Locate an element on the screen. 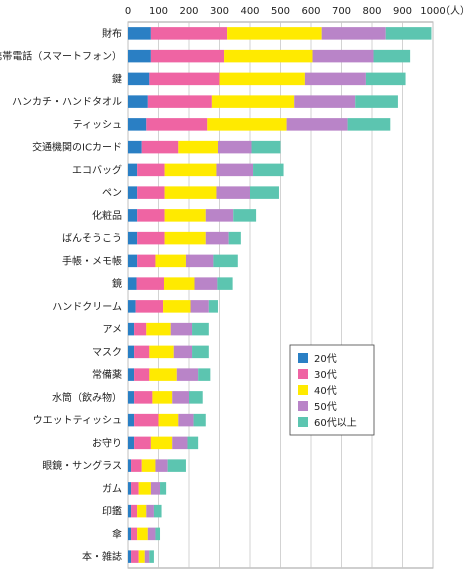  x-tick-label: 200 is located at coordinates (188, 11).